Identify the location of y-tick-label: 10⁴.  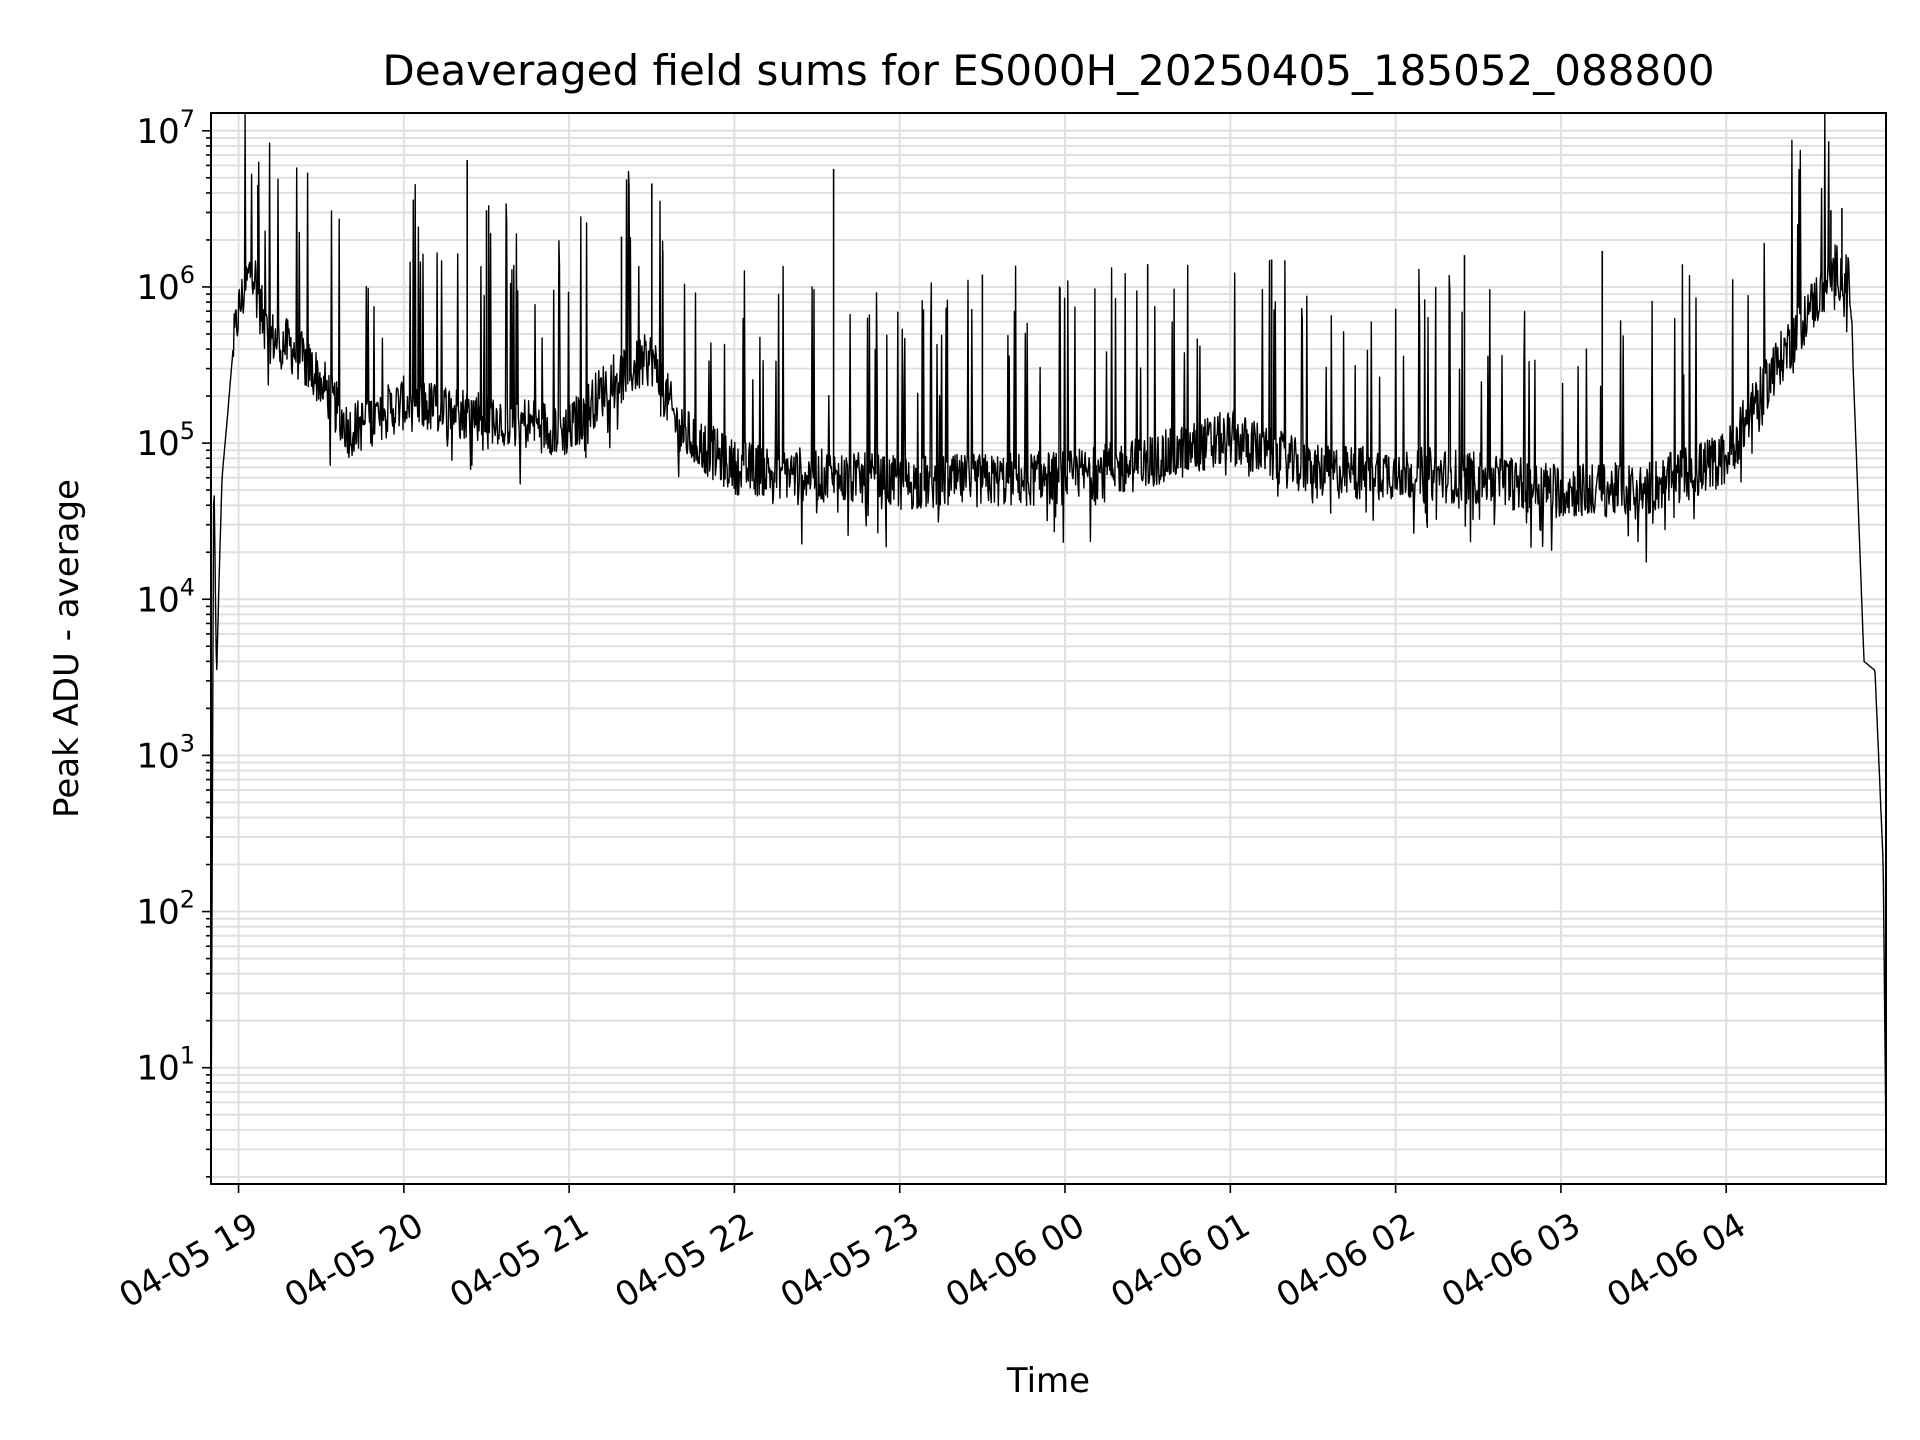
(165, 596).